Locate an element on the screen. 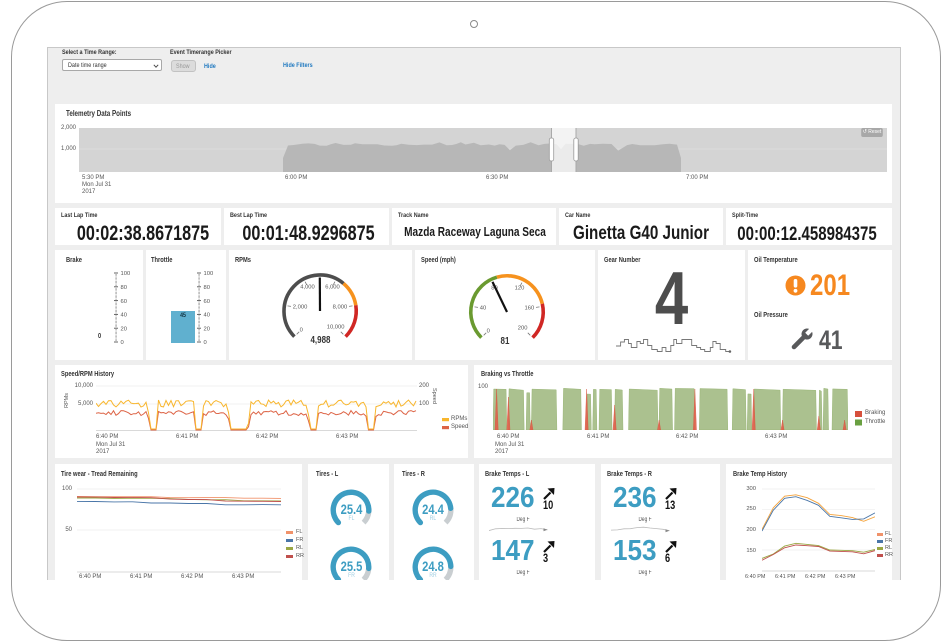 The width and height of the screenshot is (950, 641). svg-text: 200 is located at coordinates (523, 329).